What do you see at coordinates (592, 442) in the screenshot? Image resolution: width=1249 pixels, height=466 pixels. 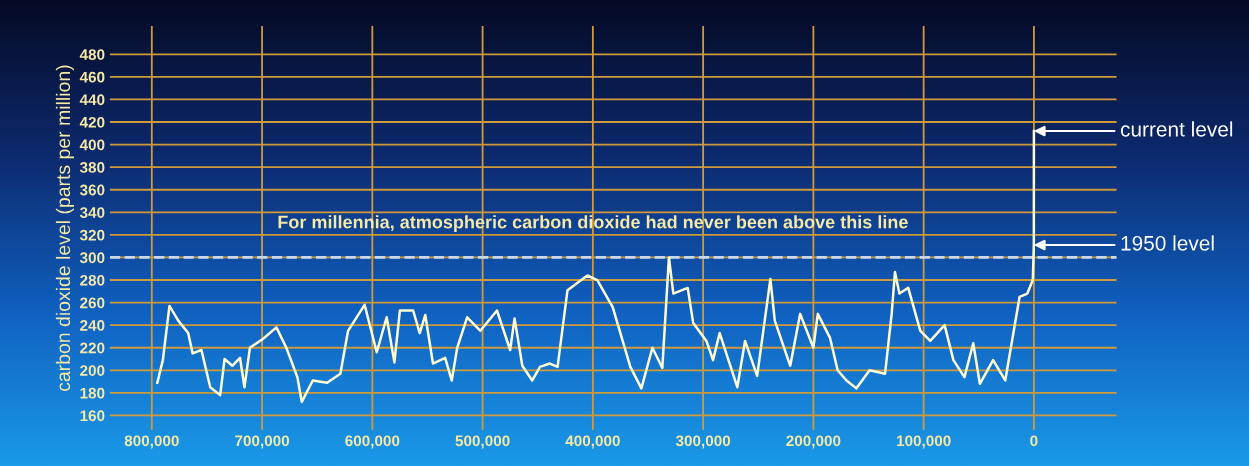 I see `x-tick-label: 400,000` at bounding box center [592, 442].